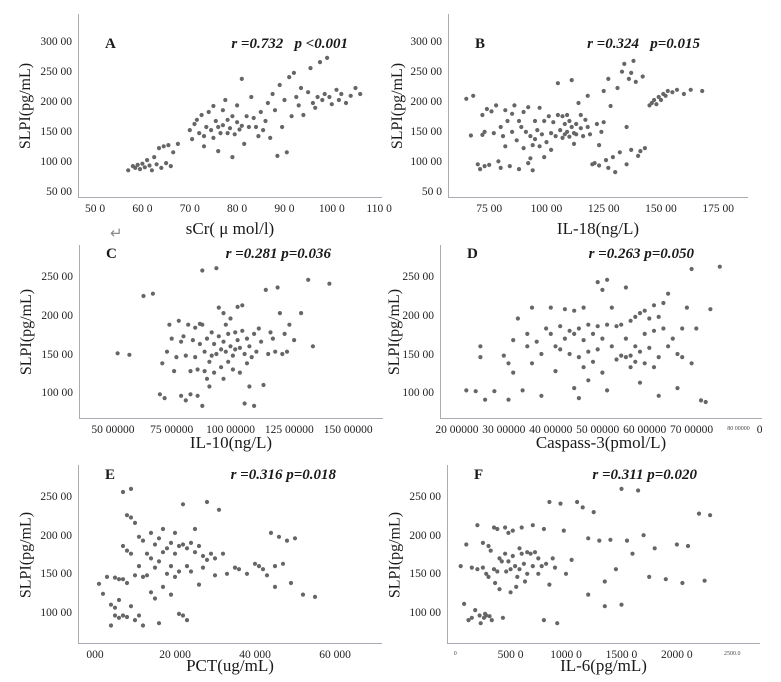 Image resolution: width=781 pixels, height=682 pixels. Describe the element at coordinates (457, 430) in the screenshot. I see `x-axis-tick-label: 20 00000` at that location.